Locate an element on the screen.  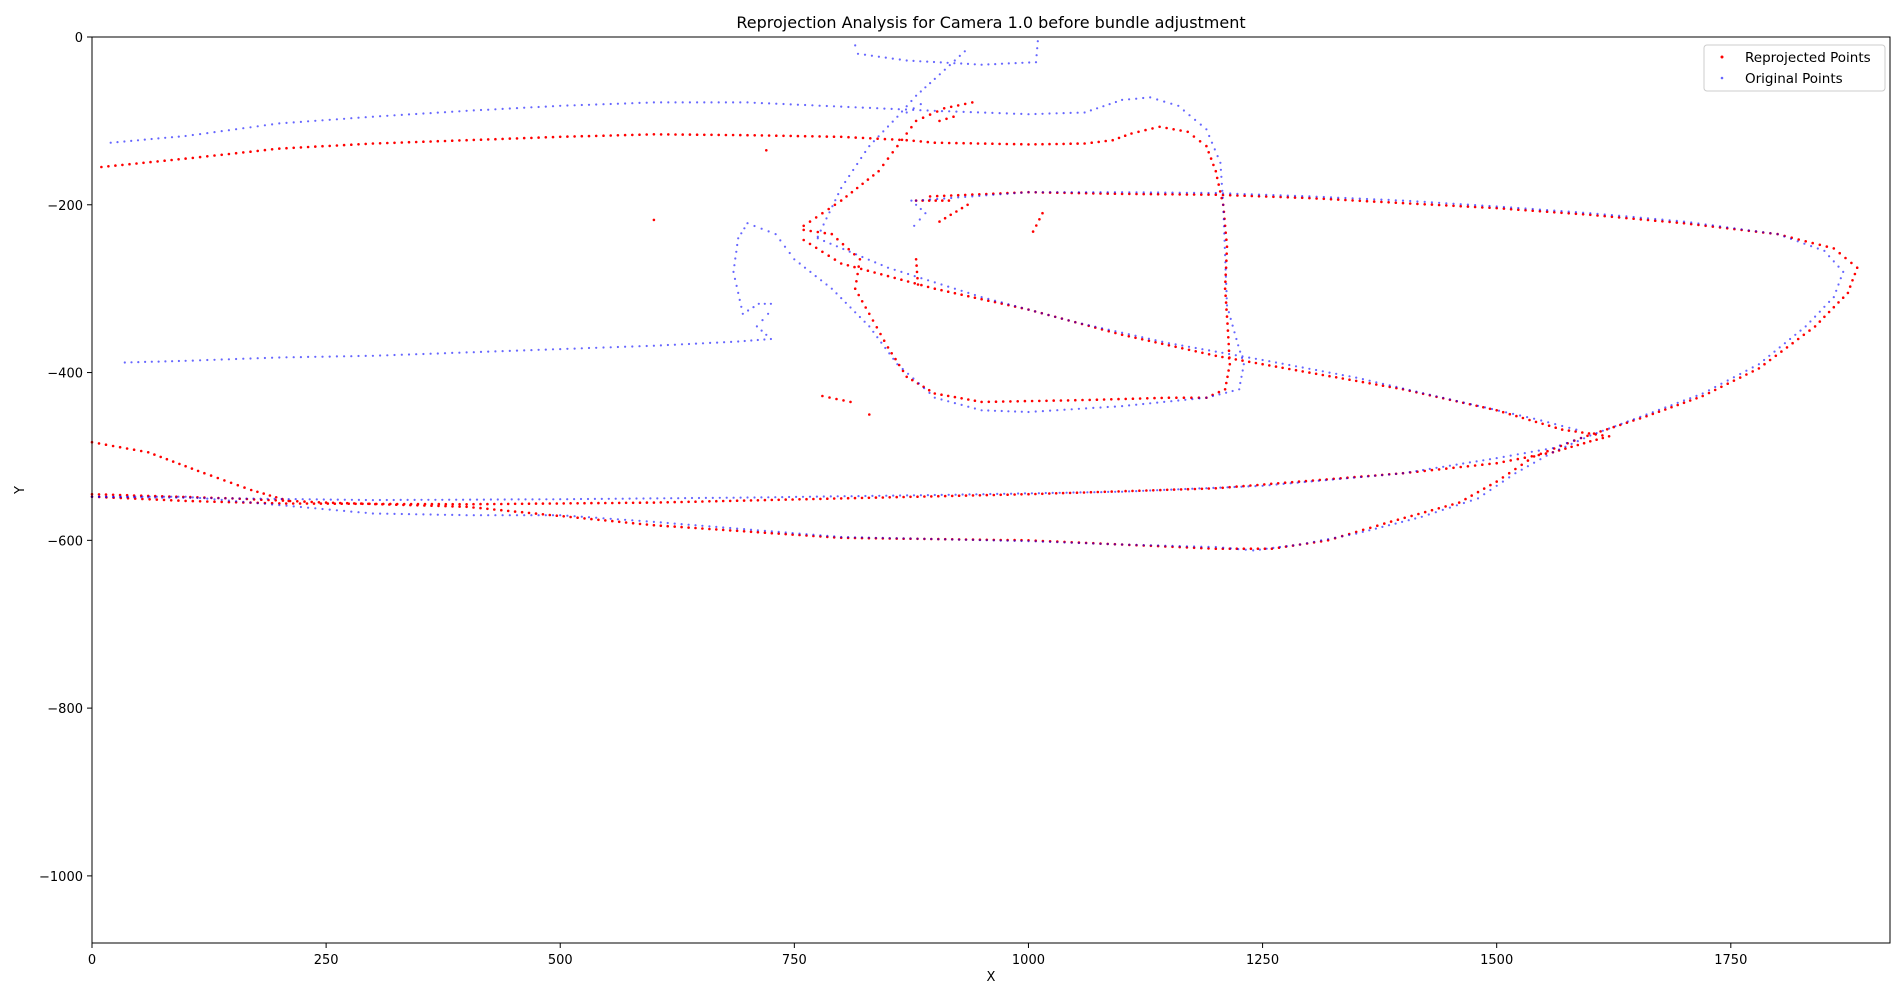
legend-marker-original is located at coordinates (1722, 78).